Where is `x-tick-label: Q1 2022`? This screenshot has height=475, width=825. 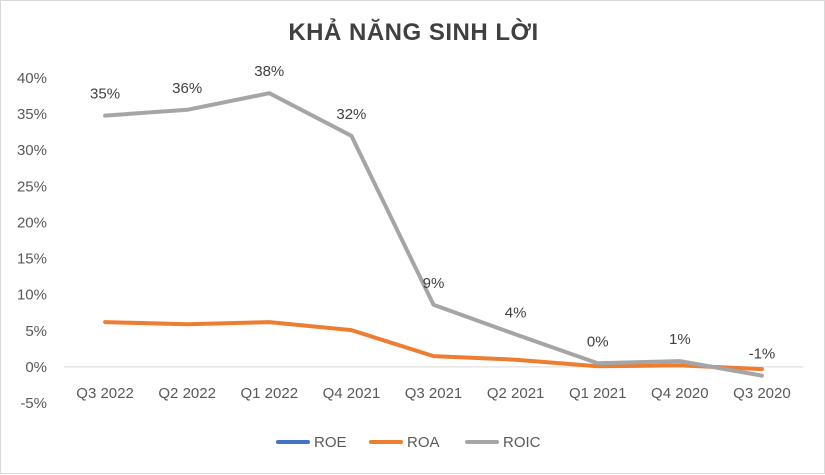 x-tick-label: Q1 2022 is located at coordinates (270, 393).